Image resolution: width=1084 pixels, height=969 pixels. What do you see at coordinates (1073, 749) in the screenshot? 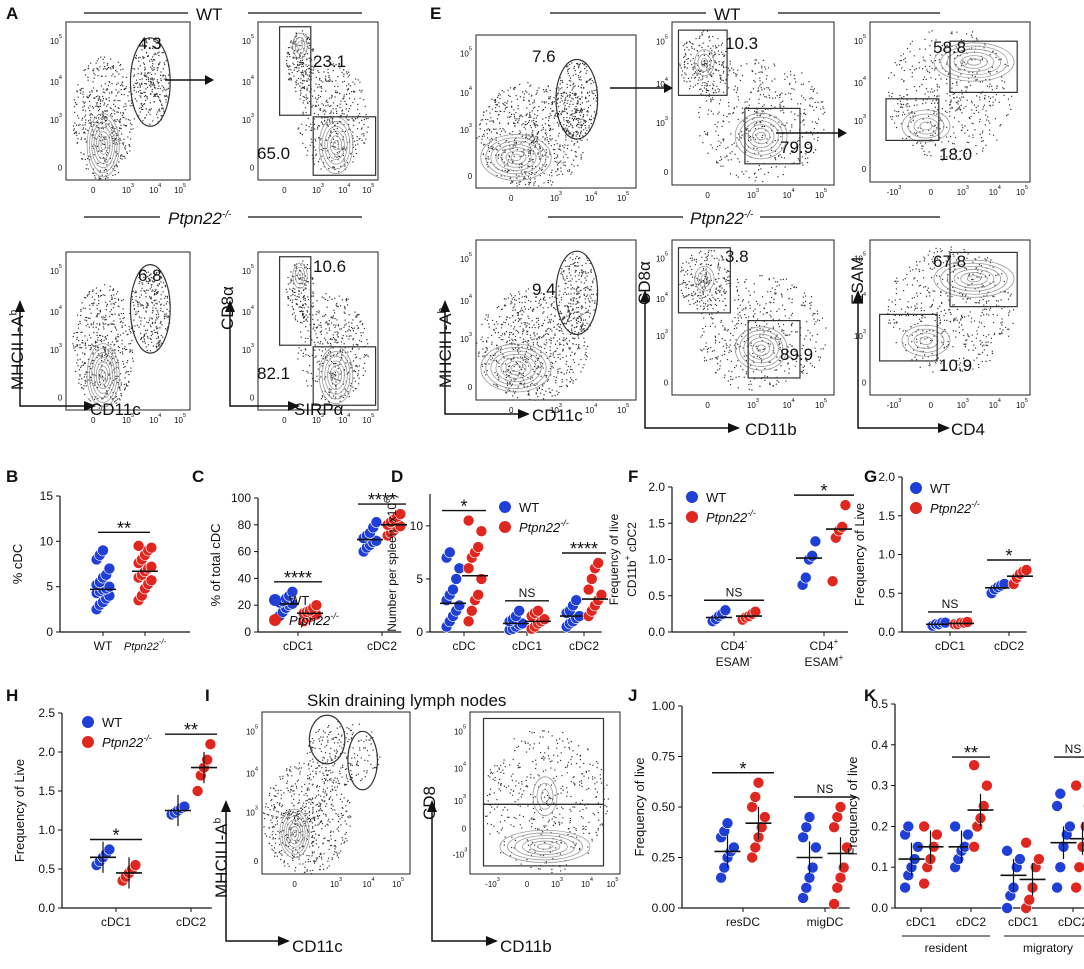
I see `chart-K-sig-label: NS` at bounding box center [1073, 749].